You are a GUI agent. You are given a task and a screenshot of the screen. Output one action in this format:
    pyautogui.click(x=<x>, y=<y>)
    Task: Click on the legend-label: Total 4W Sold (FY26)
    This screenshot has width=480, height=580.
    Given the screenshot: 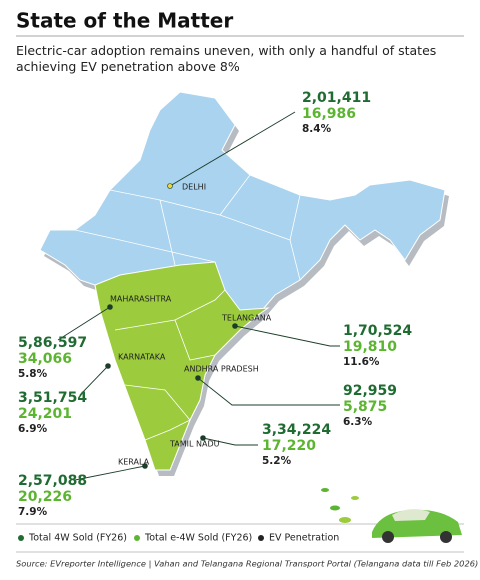 What is the action you would take?
    pyautogui.click(x=77, y=538)
    